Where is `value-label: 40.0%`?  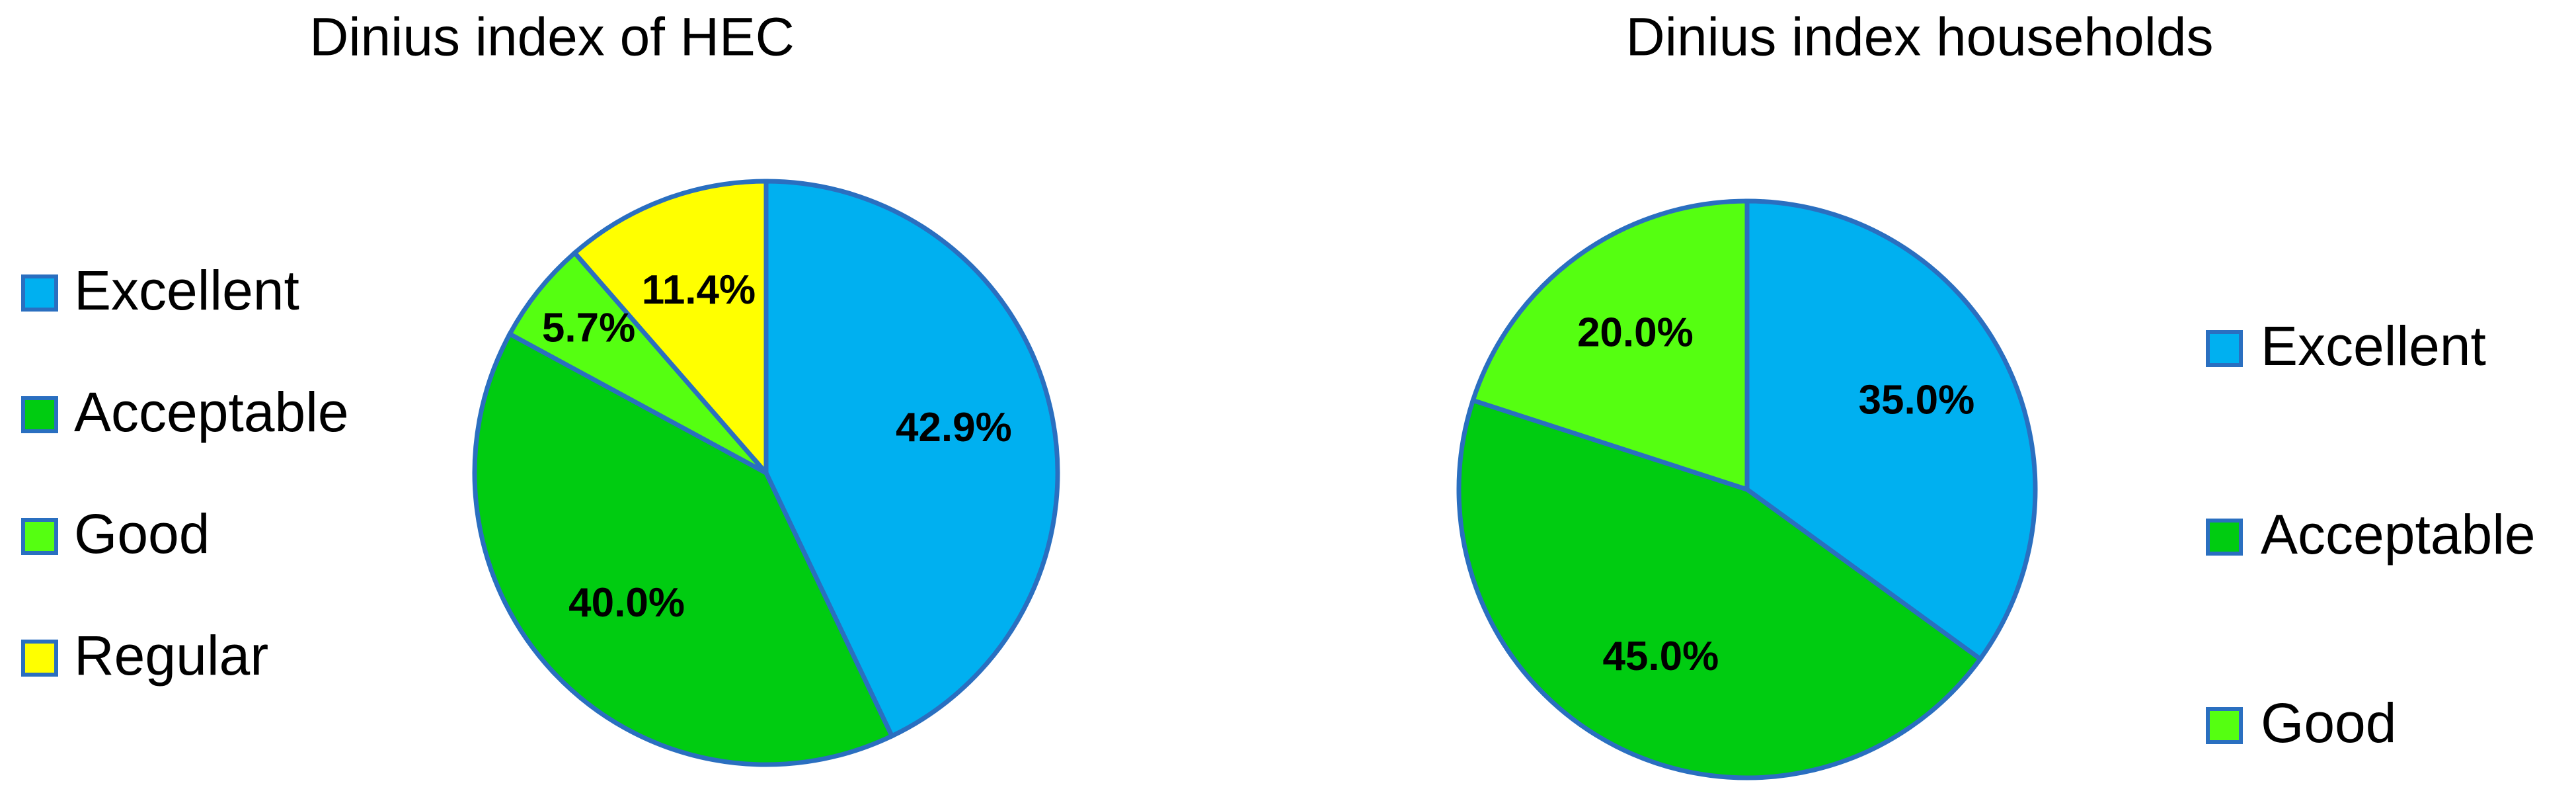 value-label: 40.0% is located at coordinates (626, 603).